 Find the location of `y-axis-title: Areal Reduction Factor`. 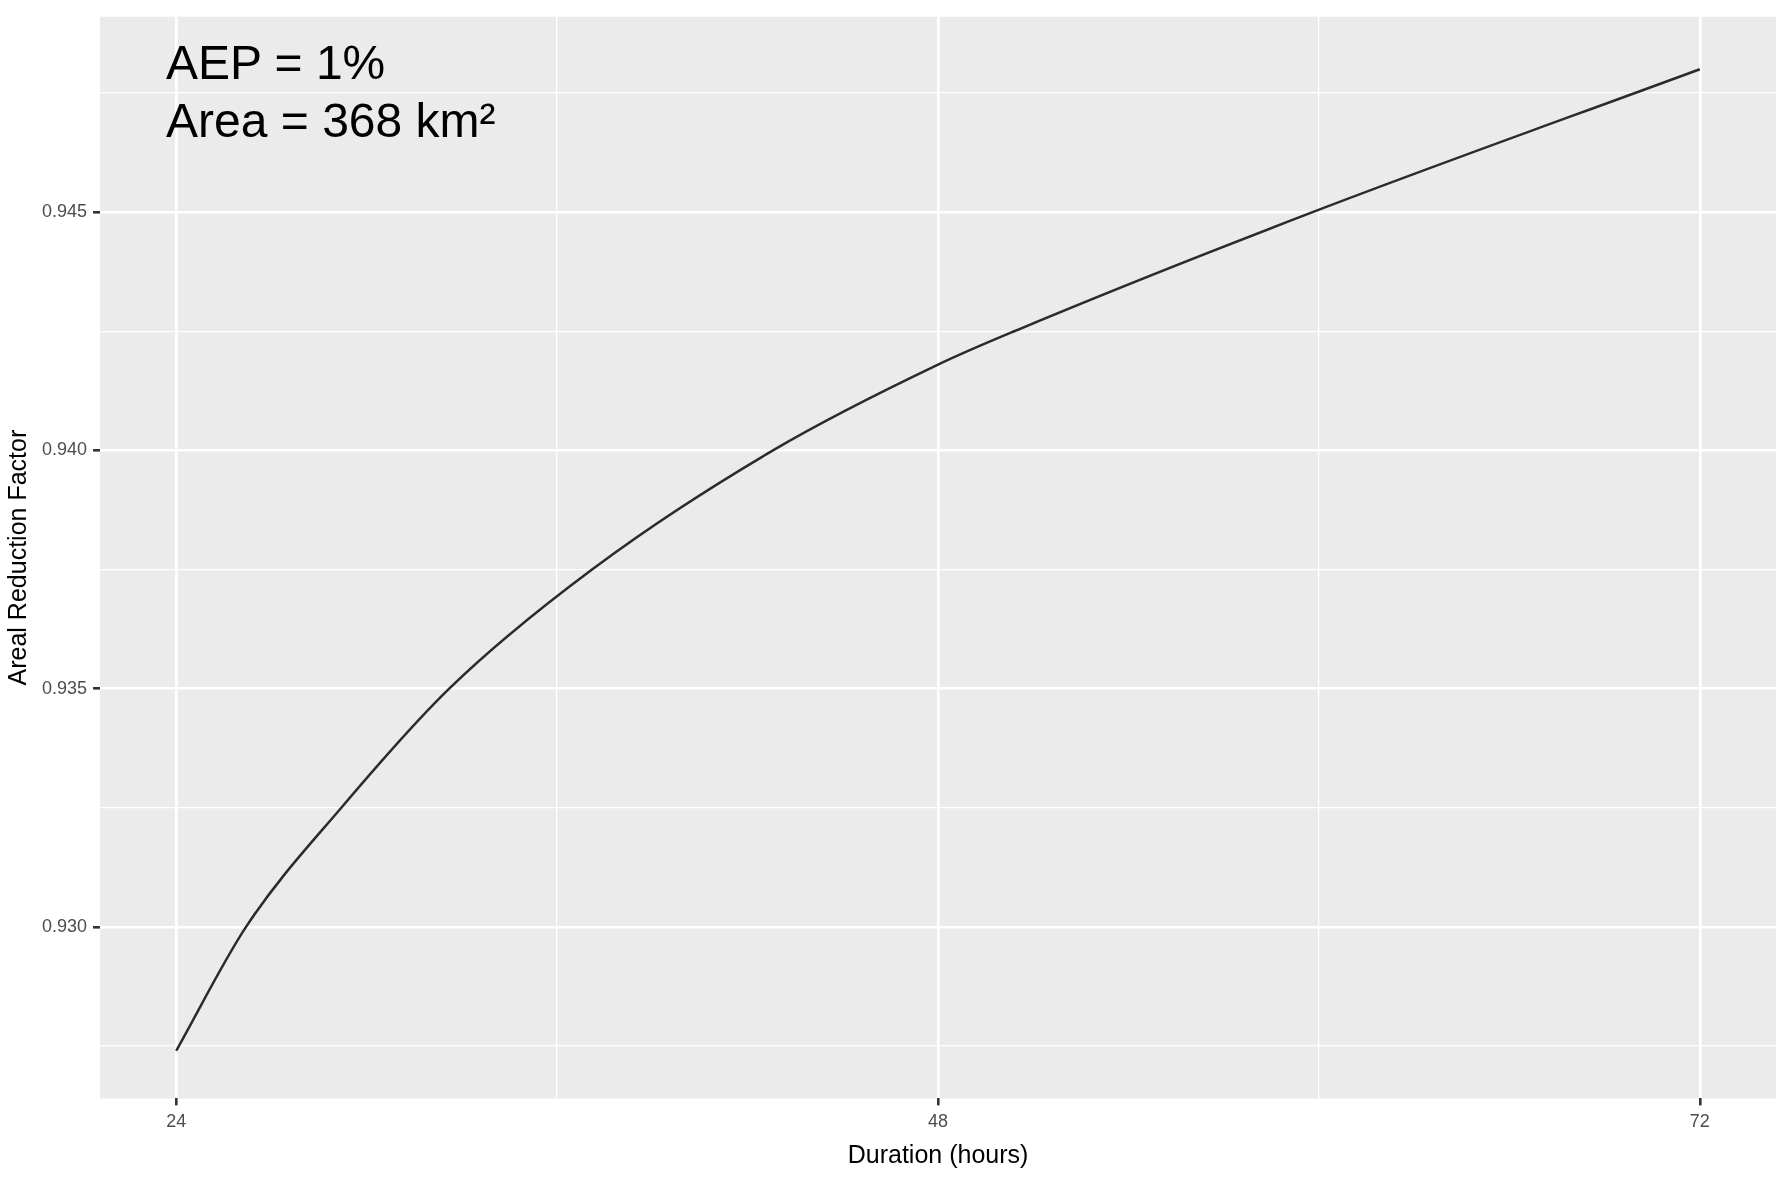

y-axis-title: Areal Reduction Factor is located at coordinates (16, 557).